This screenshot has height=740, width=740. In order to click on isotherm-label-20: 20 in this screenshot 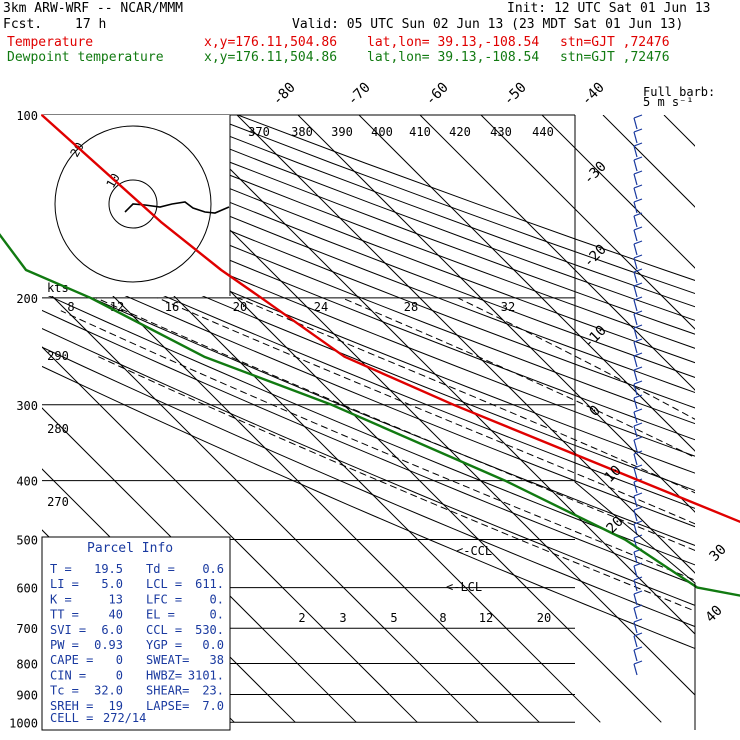, I will do `click(615, 525)`.